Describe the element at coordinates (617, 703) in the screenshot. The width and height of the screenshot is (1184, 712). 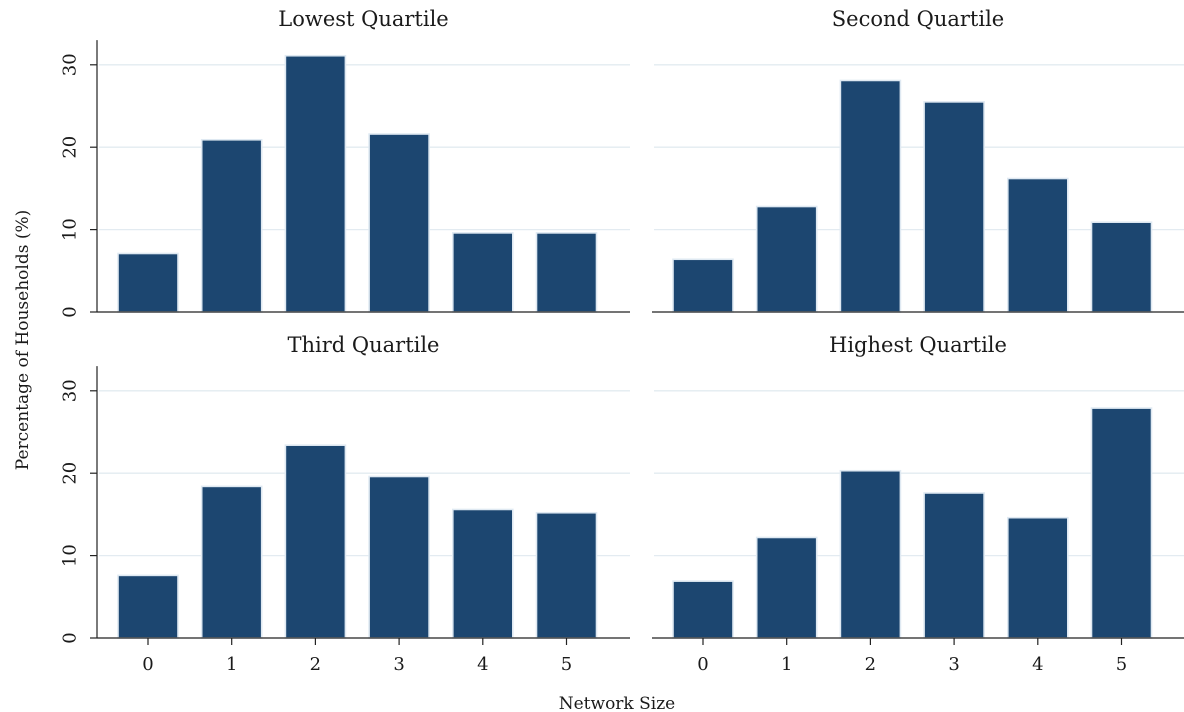
I see `x-axis-title: Network Size` at that location.